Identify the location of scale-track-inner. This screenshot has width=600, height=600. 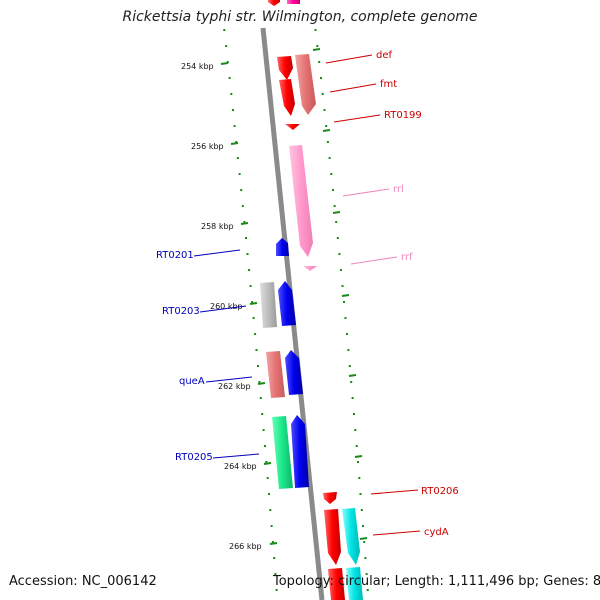
(250, 310).